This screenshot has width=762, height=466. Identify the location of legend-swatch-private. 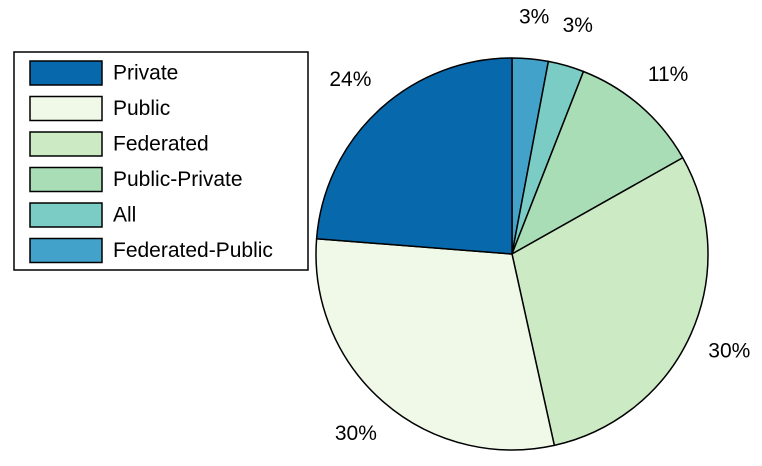
(66, 73).